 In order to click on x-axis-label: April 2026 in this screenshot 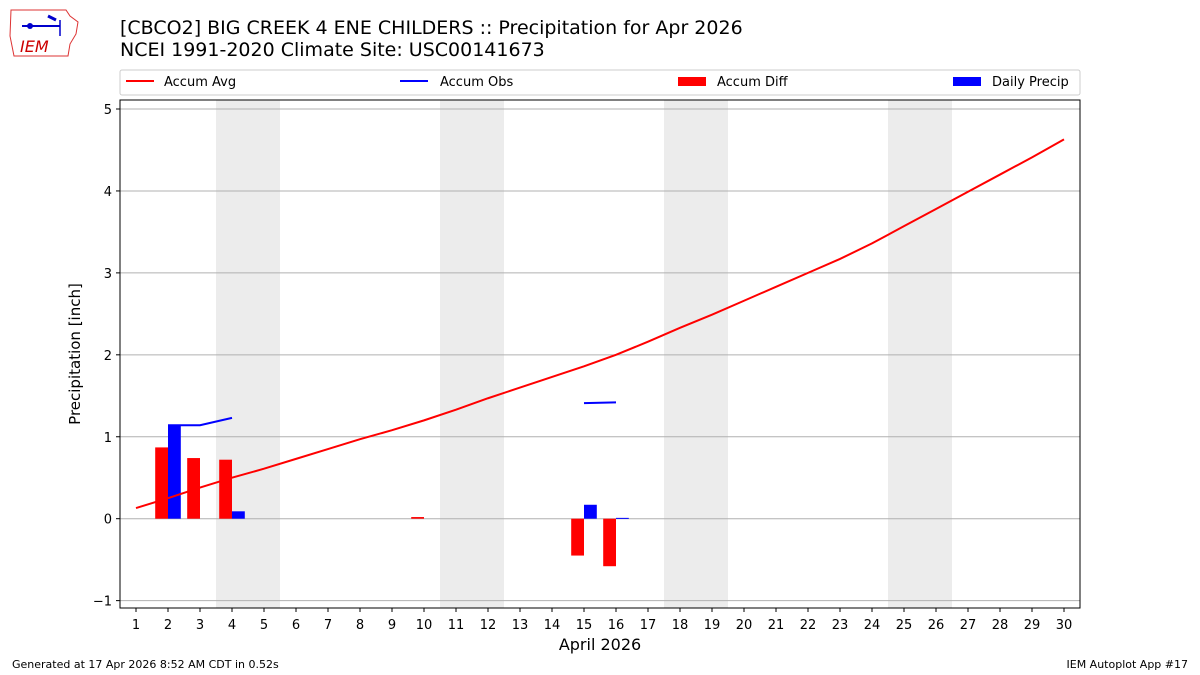, I will do `click(600, 644)`.